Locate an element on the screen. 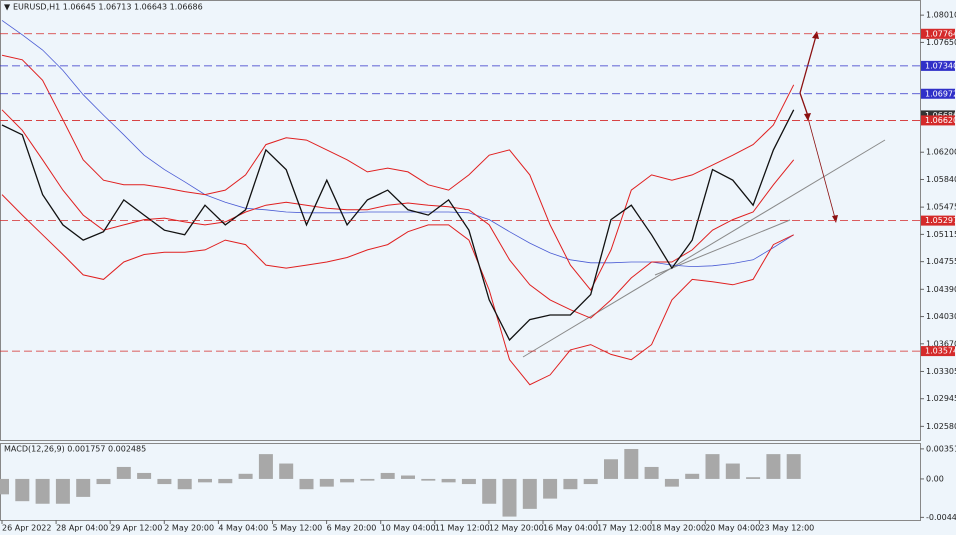 The height and width of the screenshot is (535, 956). x-tick-label: 4 May 04:00 is located at coordinates (243, 528).